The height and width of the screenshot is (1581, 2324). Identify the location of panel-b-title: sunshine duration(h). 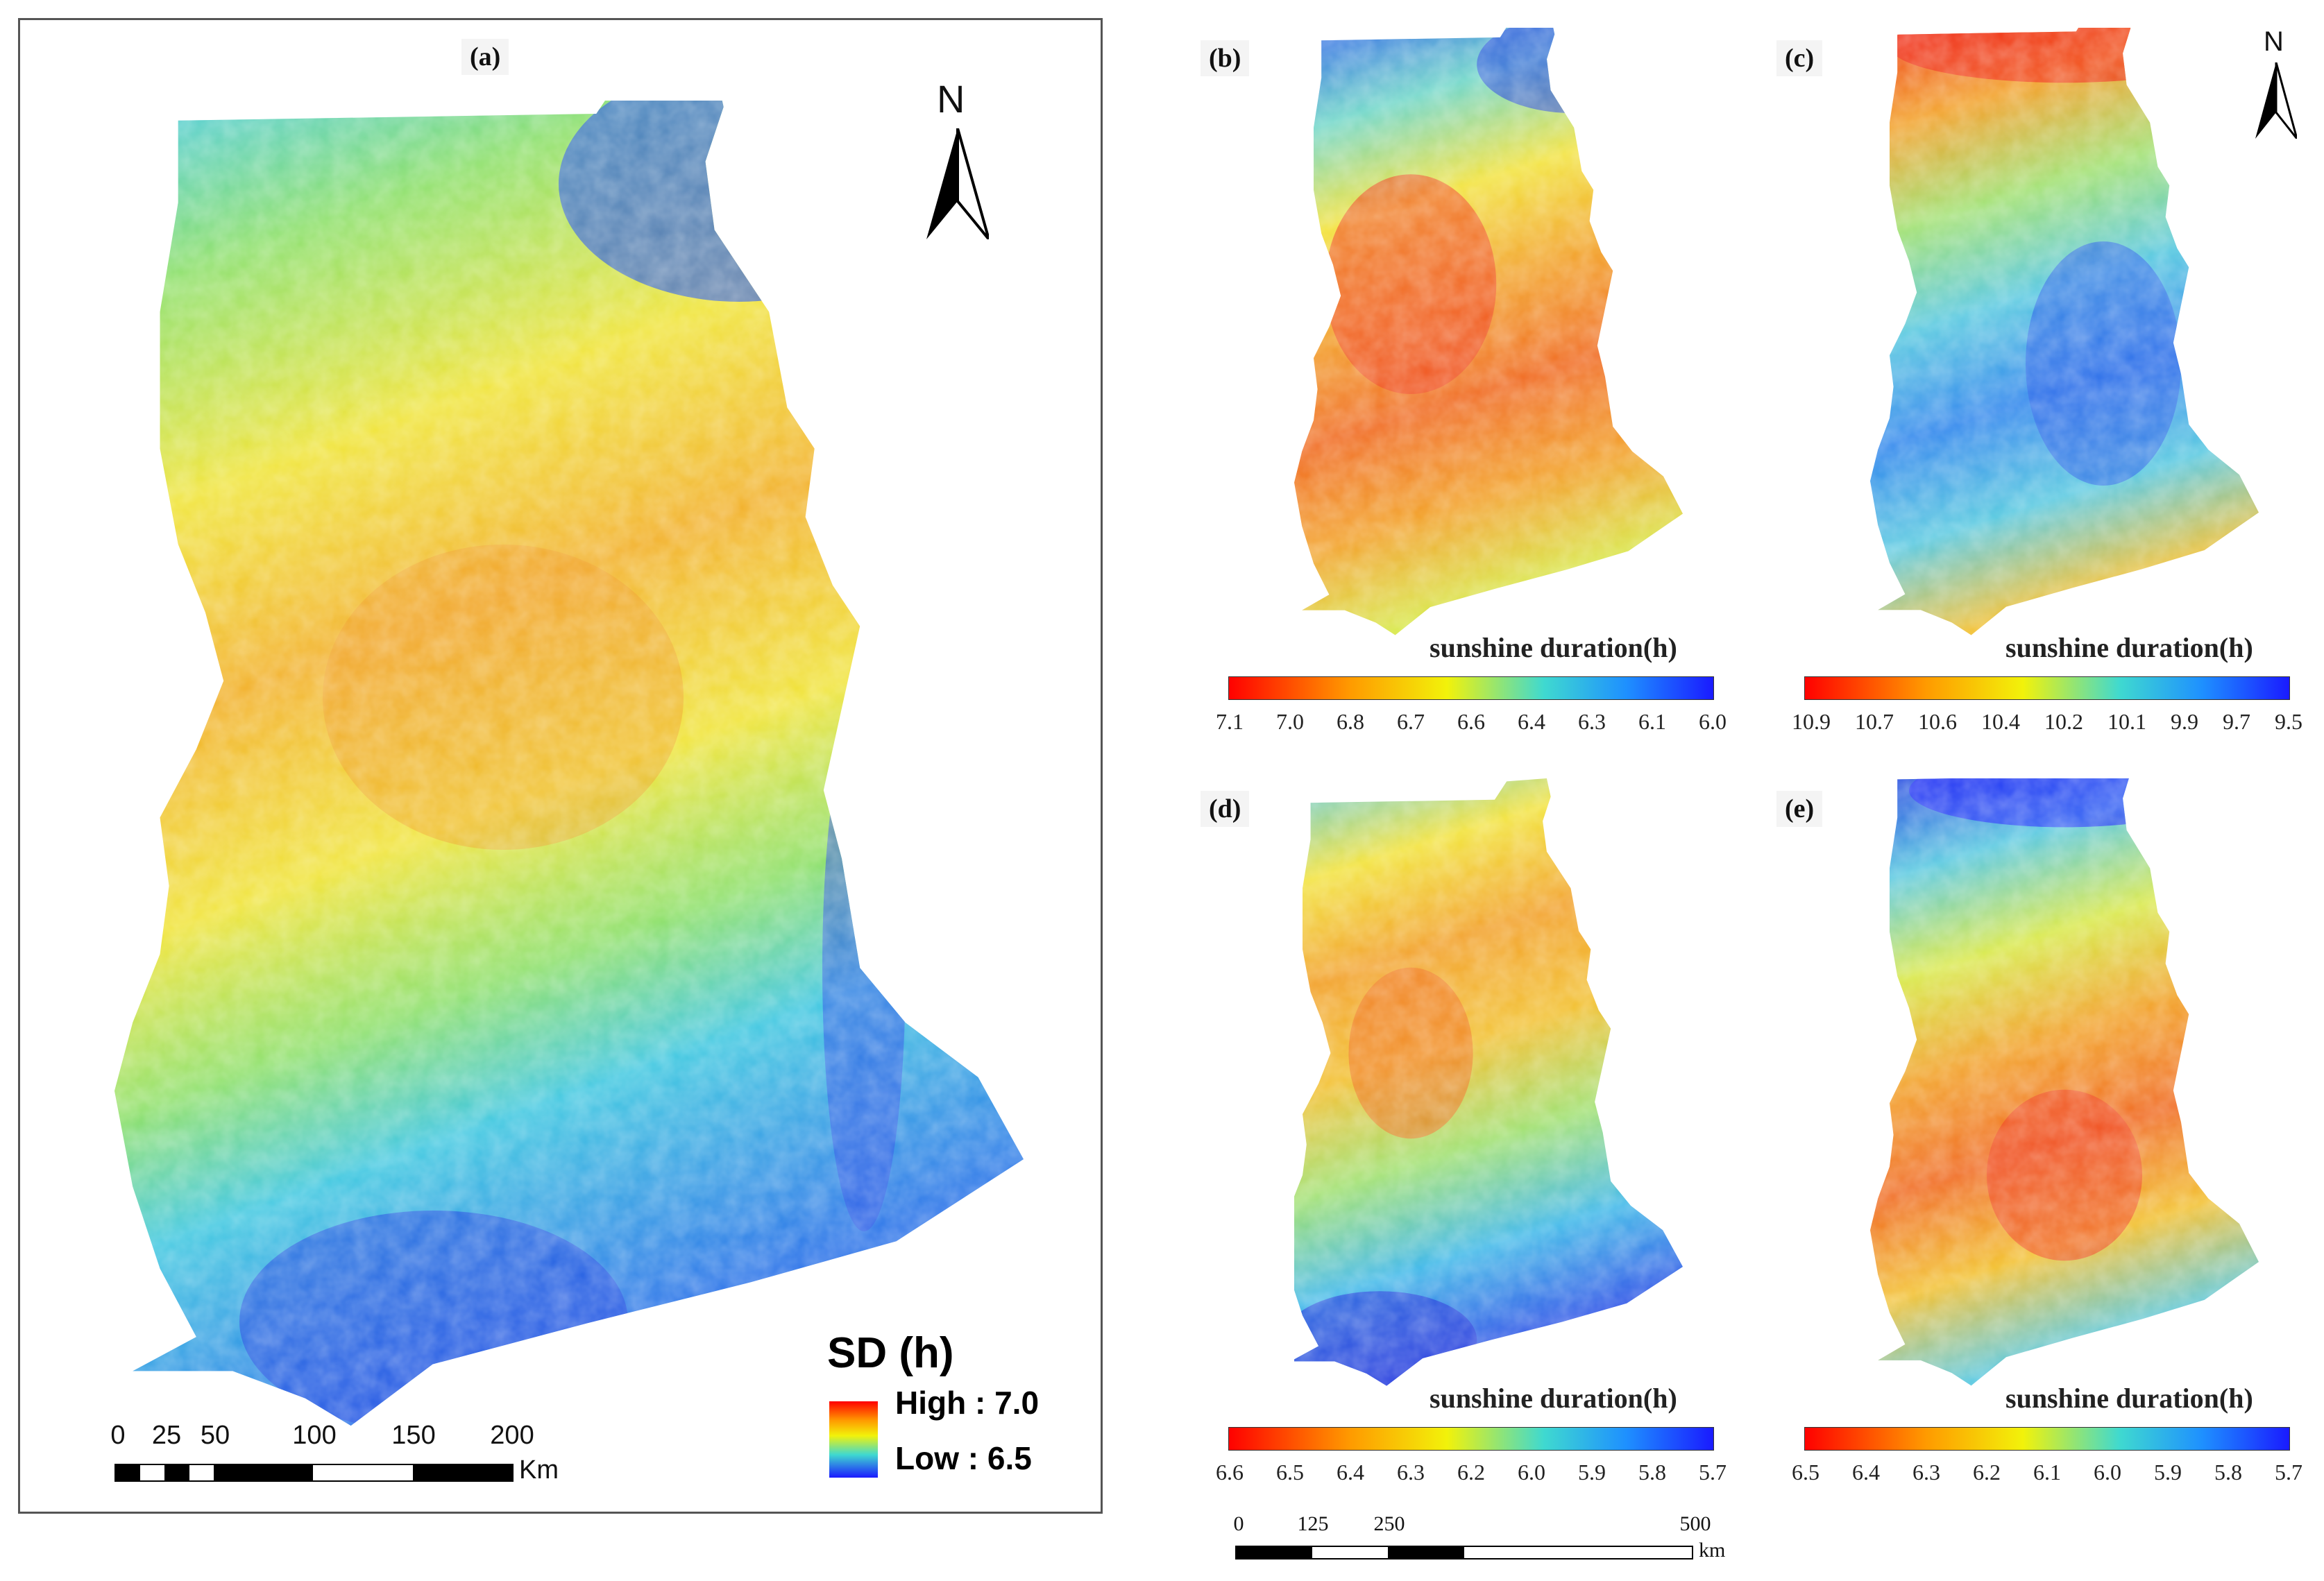
(1553, 647).